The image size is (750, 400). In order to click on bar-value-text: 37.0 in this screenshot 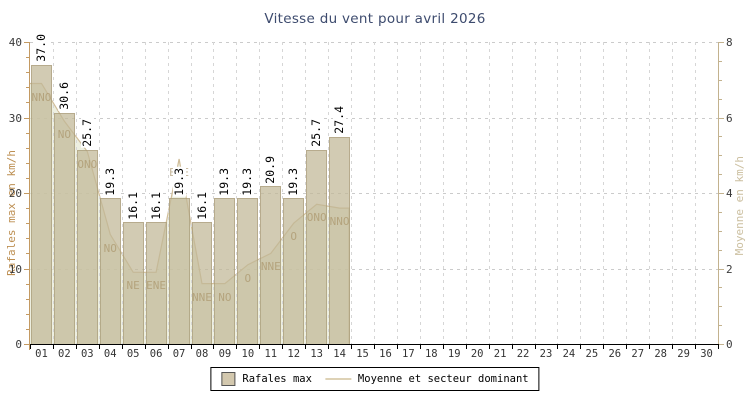, I will do `click(40, 47)`.